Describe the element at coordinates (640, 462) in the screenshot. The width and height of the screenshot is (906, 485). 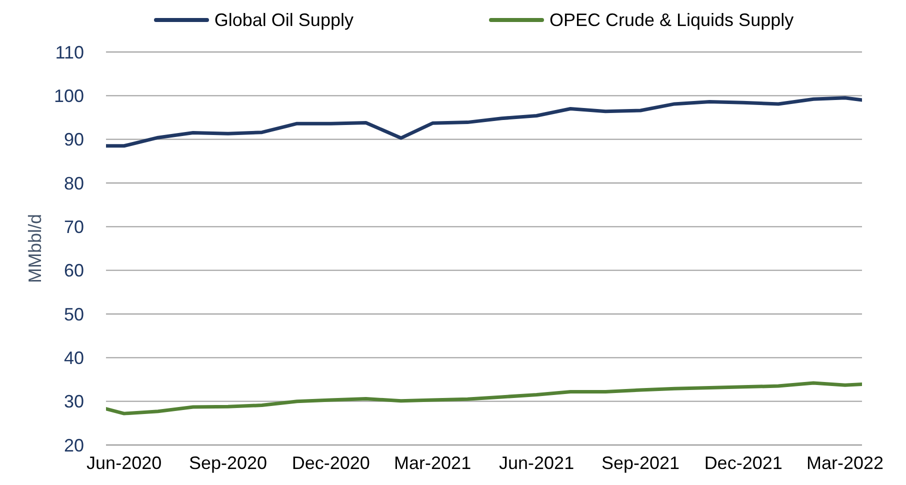
I see `x-tick-label: Sep-2021` at that location.